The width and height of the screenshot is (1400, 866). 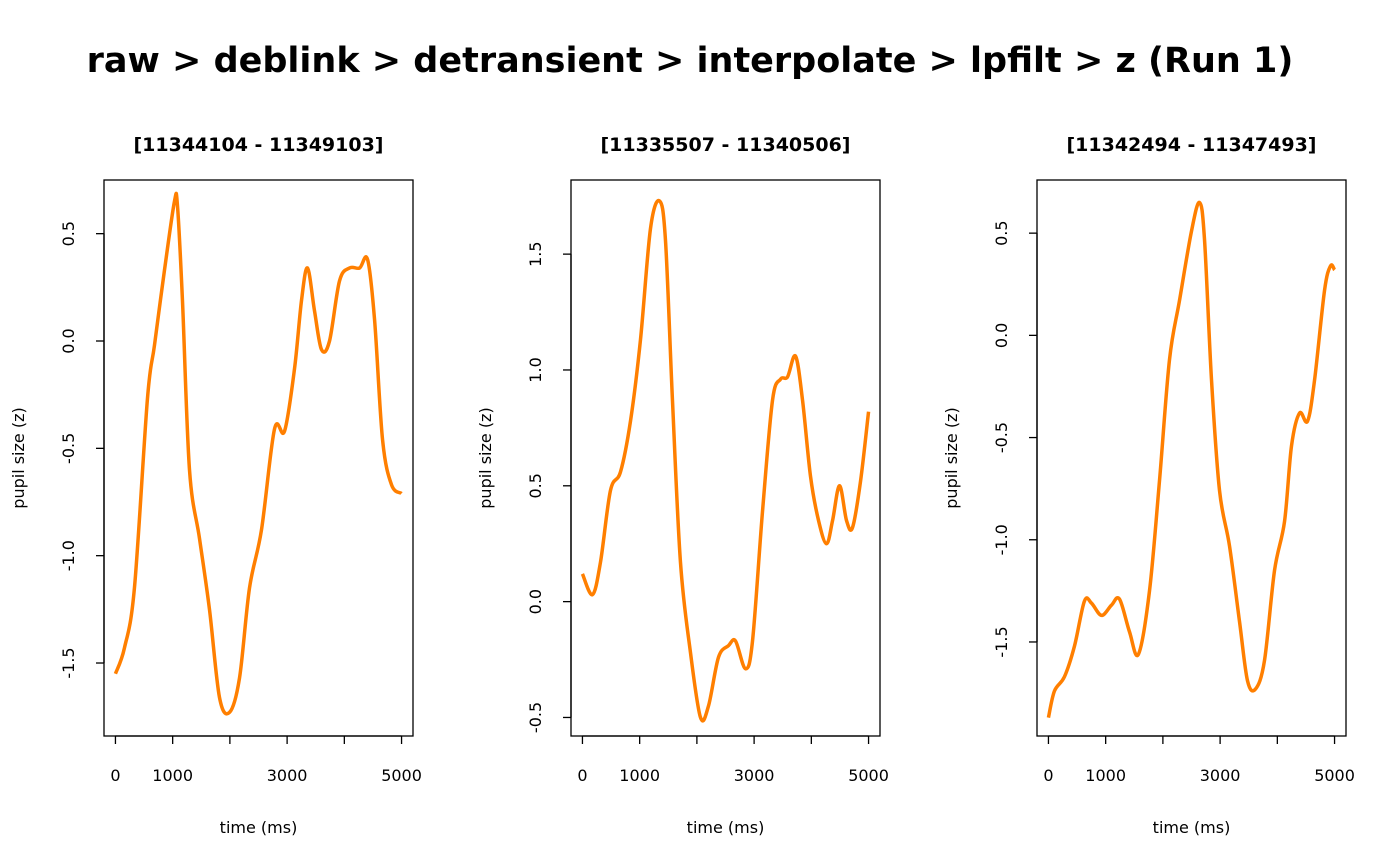 What do you see at coordinates (1191, 145) in the screenshot?
I see `panel-title: [11342494 - 11347493]` at bounding box center [1191, 145].